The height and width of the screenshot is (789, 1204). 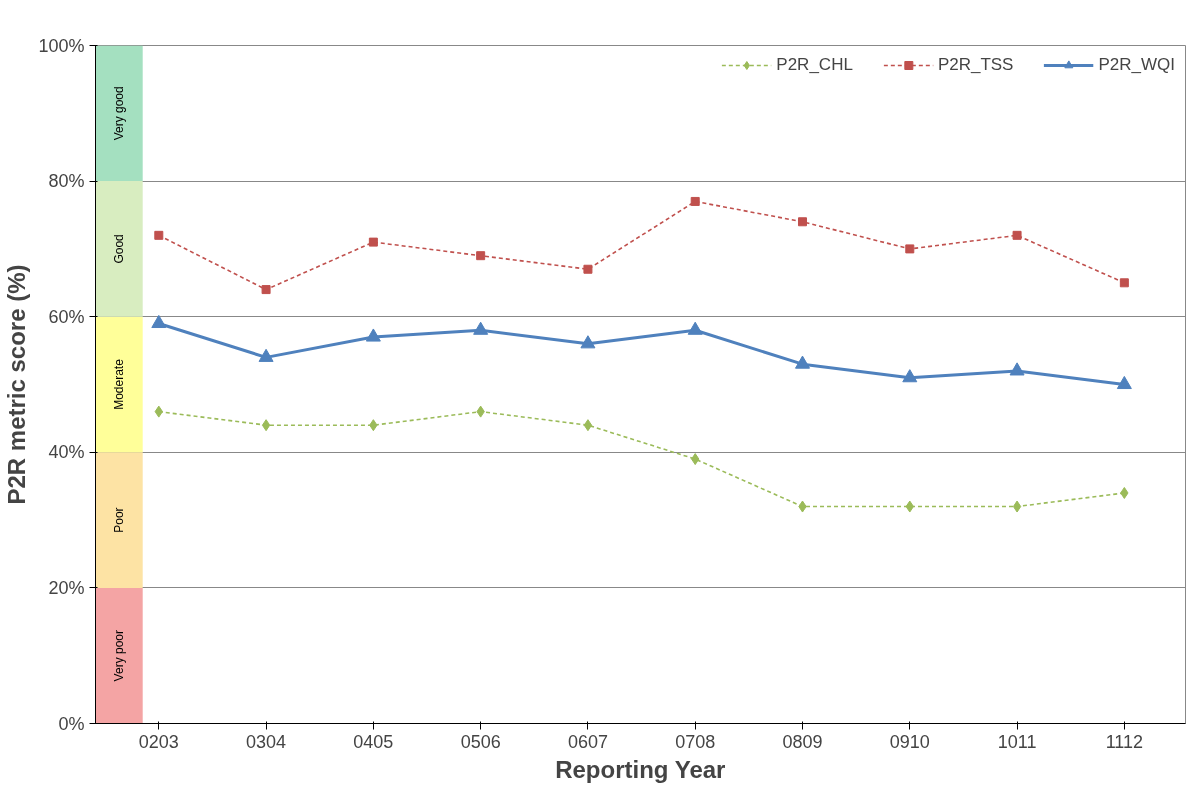 What do you see at coordinates (975, 65) in the screenshot?
I see `legend-label: P2R_TSS` at bounding box center [975, 65].